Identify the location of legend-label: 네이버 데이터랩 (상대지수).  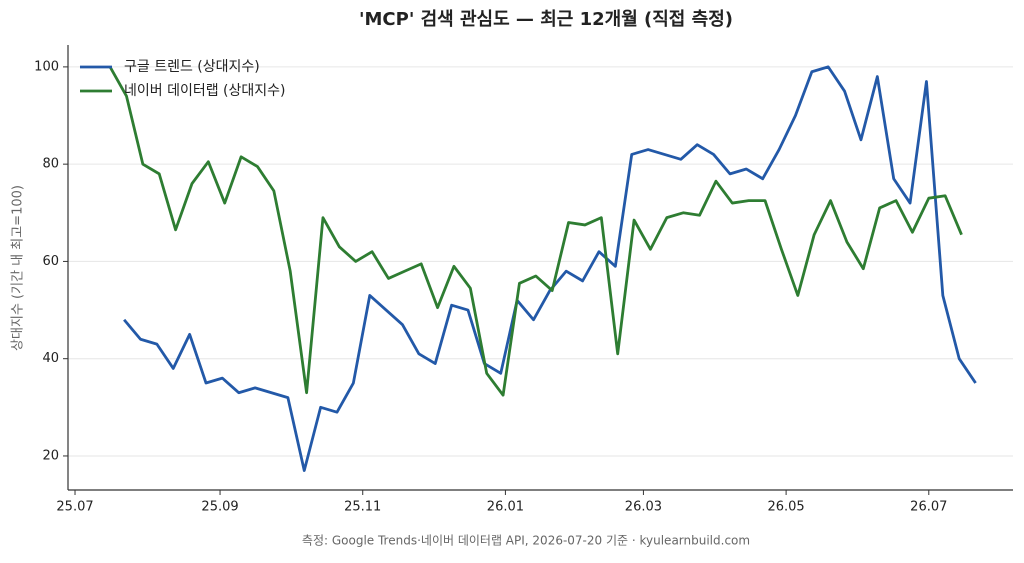
(205, 91).